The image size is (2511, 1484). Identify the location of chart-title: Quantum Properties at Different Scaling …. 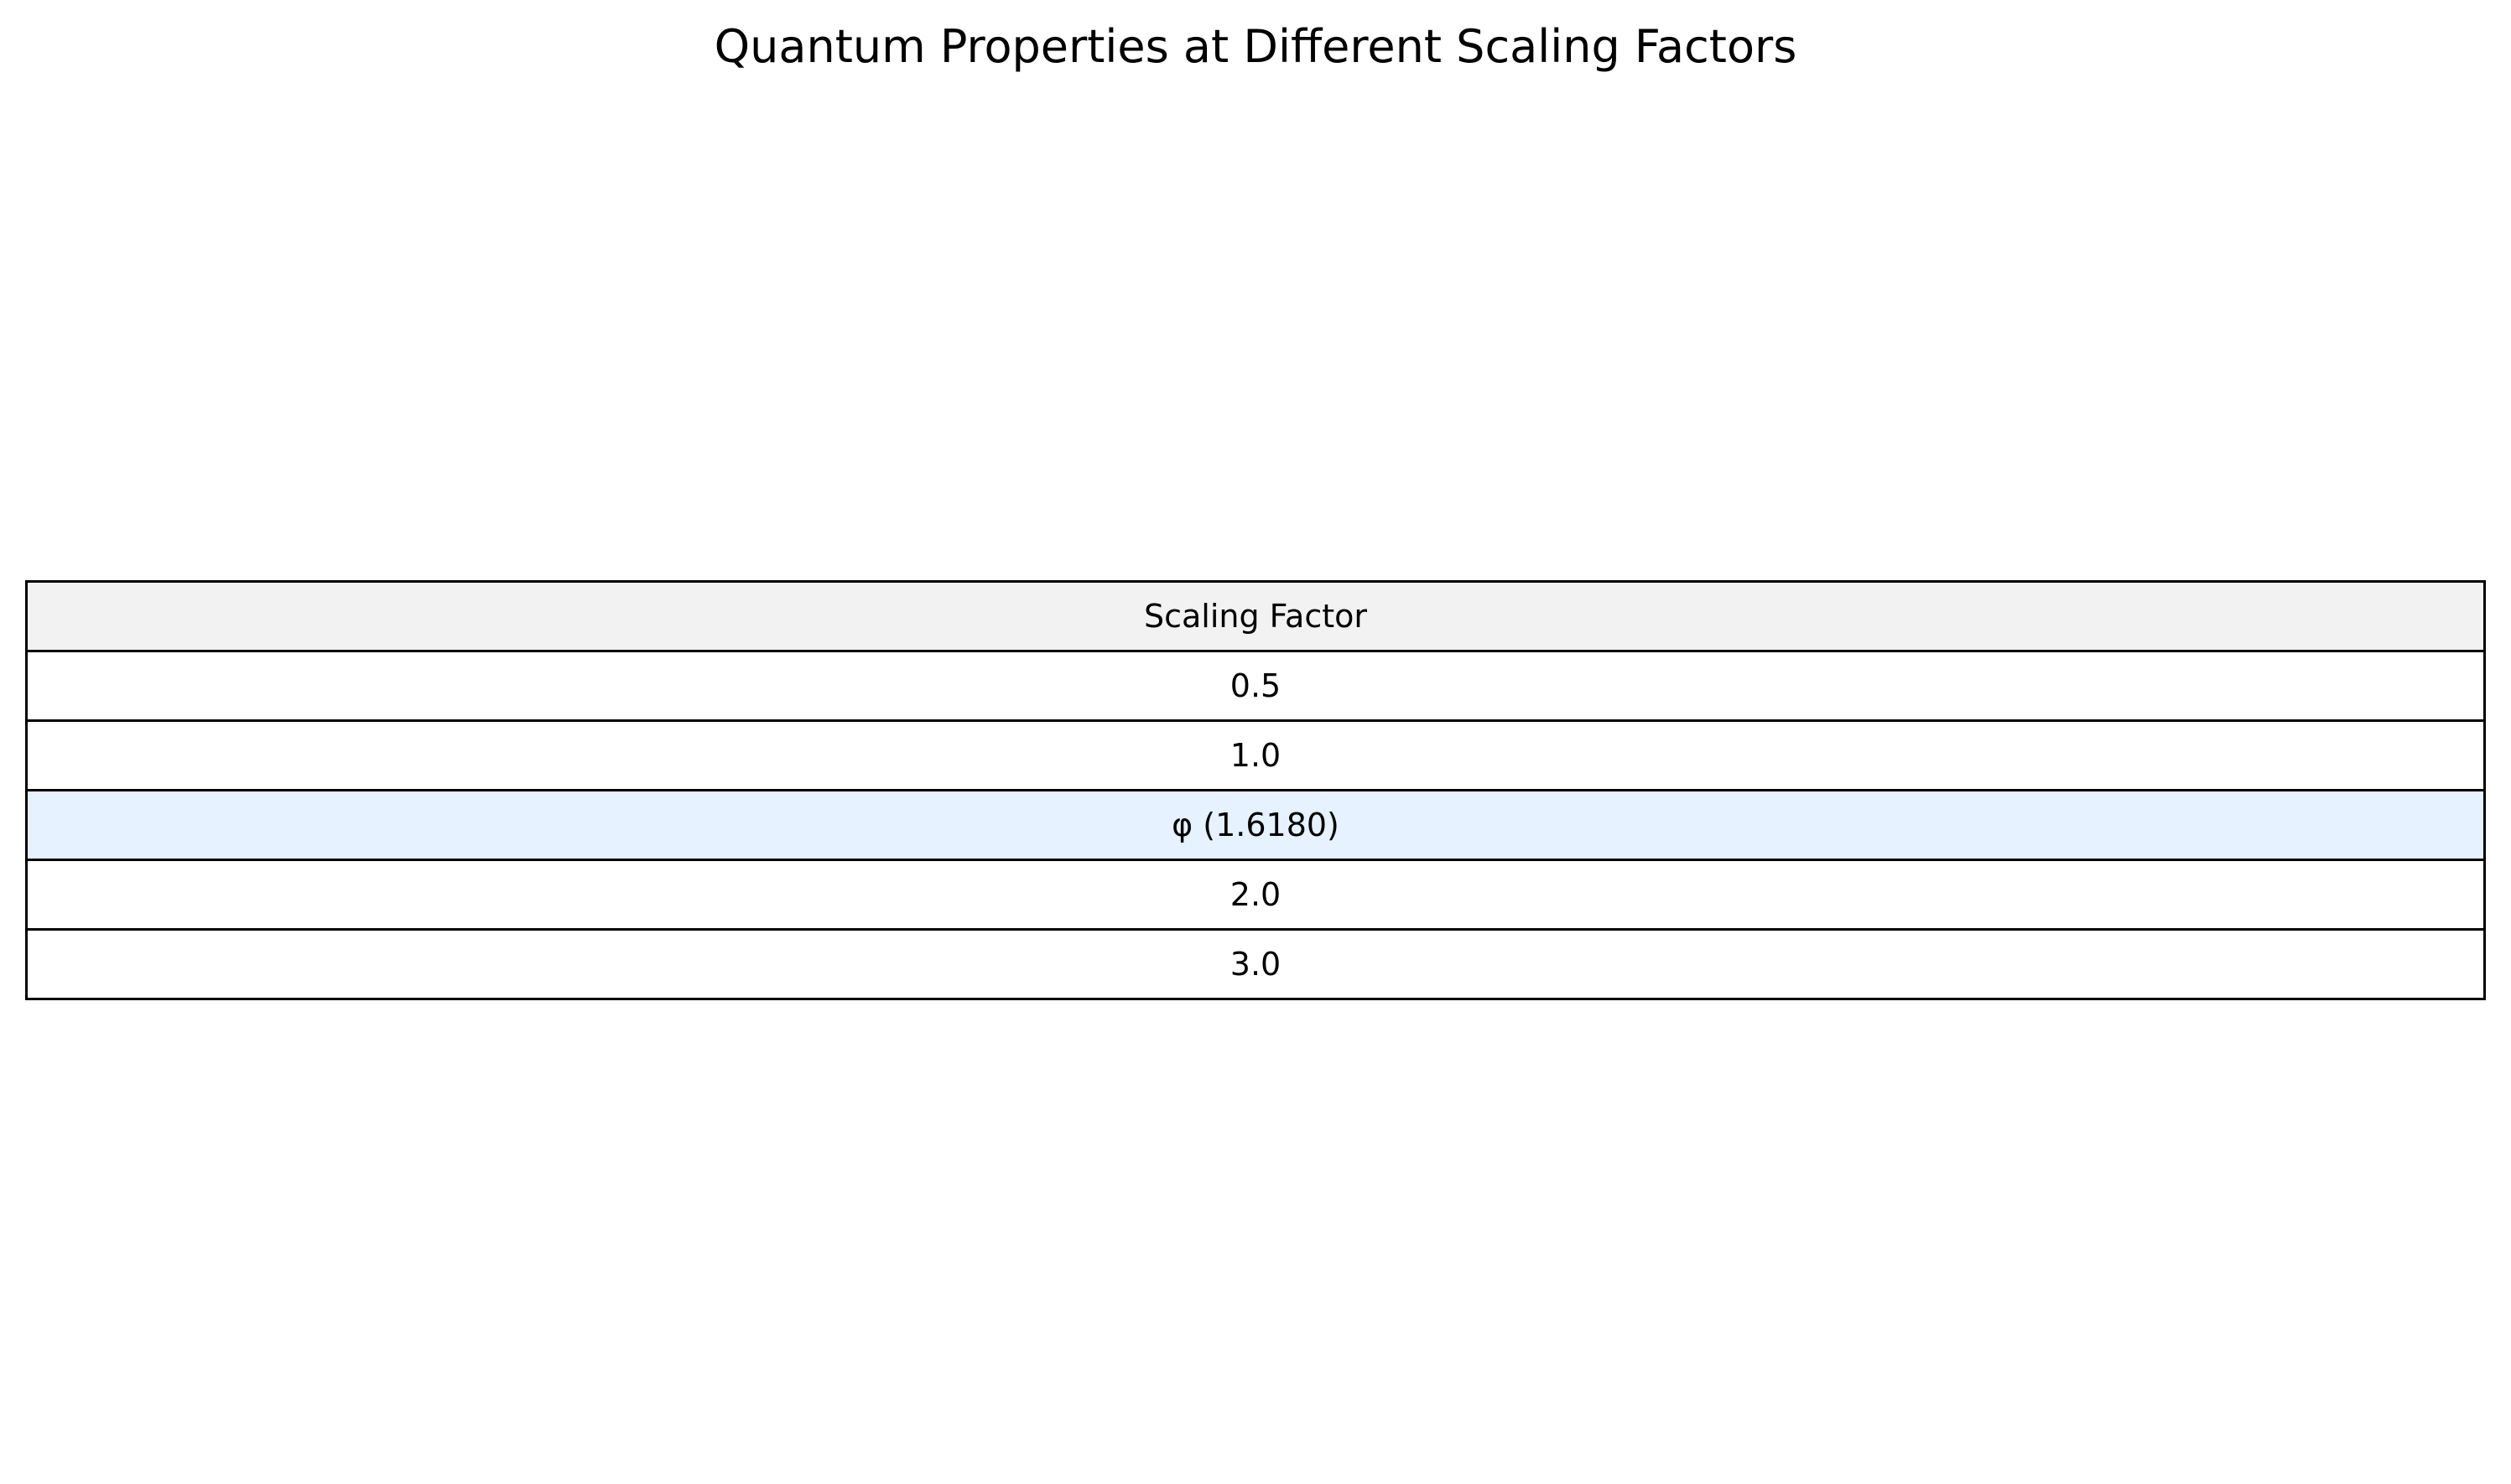
(1255, 46).